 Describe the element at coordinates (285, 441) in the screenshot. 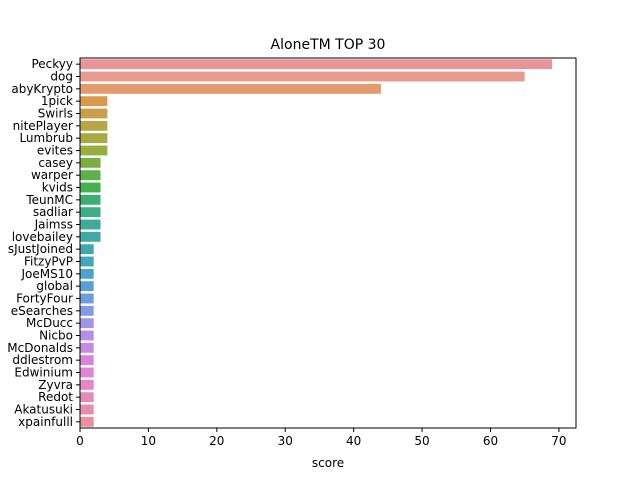

I see `x-tick-label-3: 30` at that location.